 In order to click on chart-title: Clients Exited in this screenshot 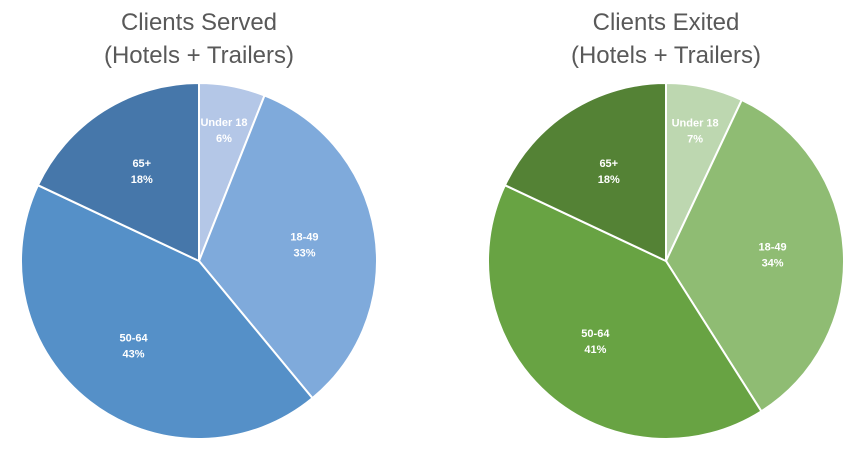, I will do `click(666, 22)`.